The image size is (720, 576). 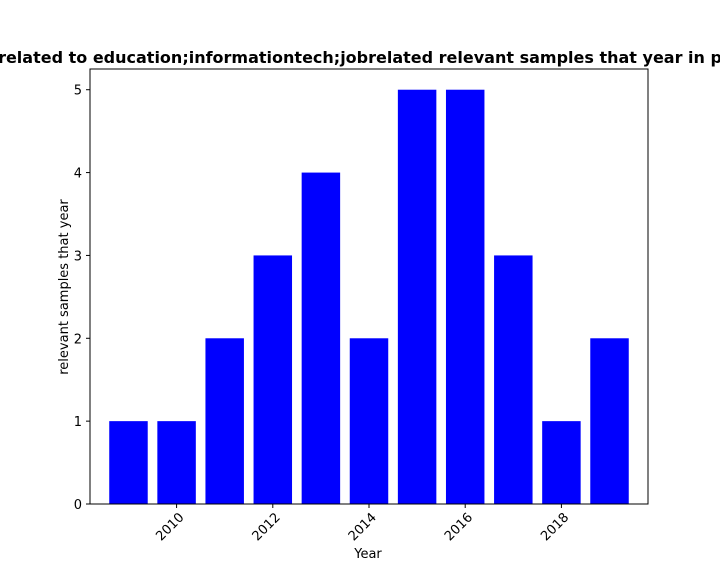 What do you see at coordinates (78, 91) in the screenshot?
I see `y-tick-label: 5` at bounding box center [78, 91].